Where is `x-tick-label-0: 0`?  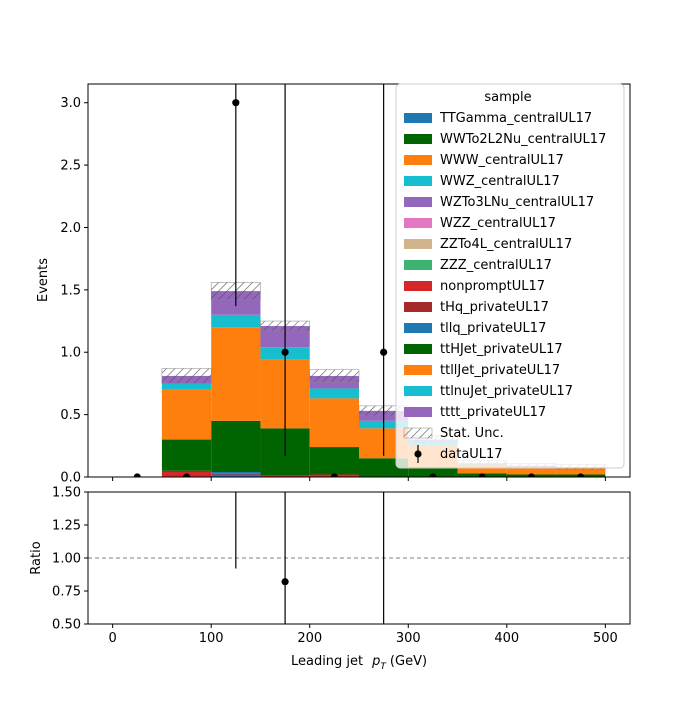 x-tick-label-0: 0 is located at coordinates (112, 638).